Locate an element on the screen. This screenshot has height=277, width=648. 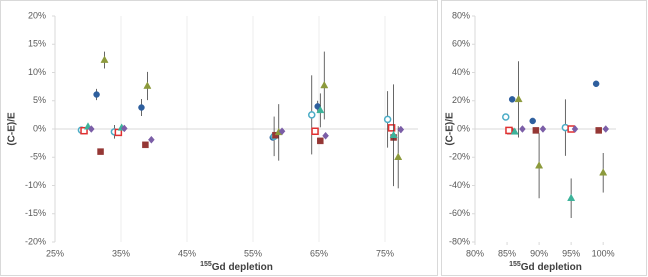
y-tick-label: 60% is located at coordinates (461, 44).